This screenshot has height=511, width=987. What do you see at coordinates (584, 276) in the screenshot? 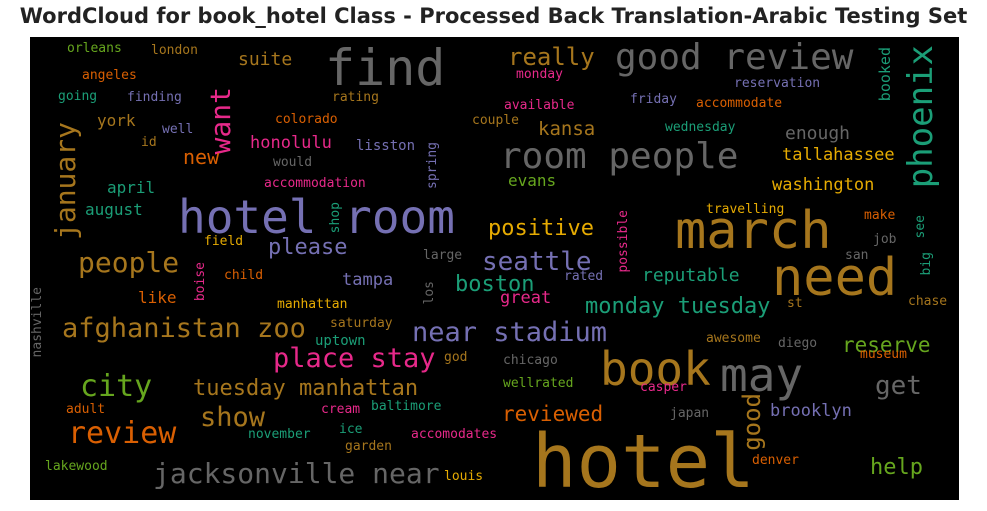
I see `word-rated: rated` at bounding box center [584, 276].